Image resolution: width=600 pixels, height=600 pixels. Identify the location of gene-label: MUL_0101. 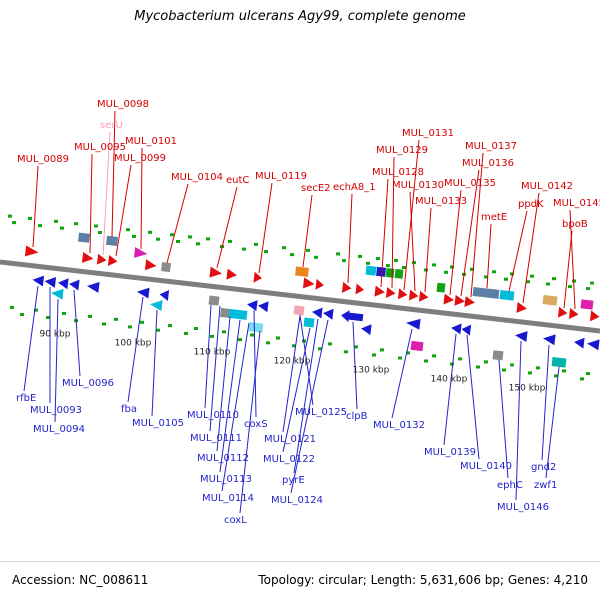
(151, 141).